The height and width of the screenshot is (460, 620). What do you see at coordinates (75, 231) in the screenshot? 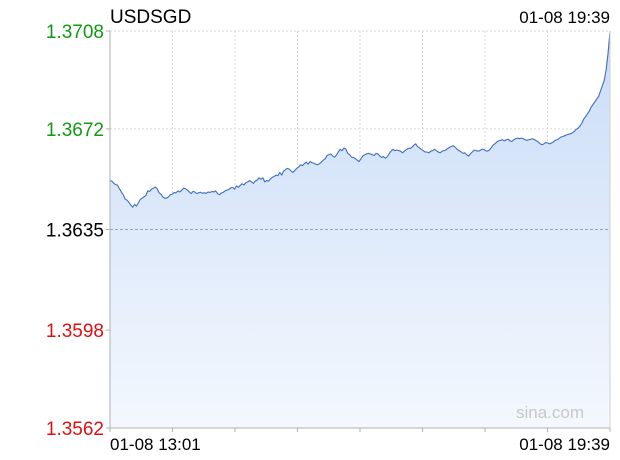
I see `y-tick-label: 1.3635` at bounding box center [75, 231].